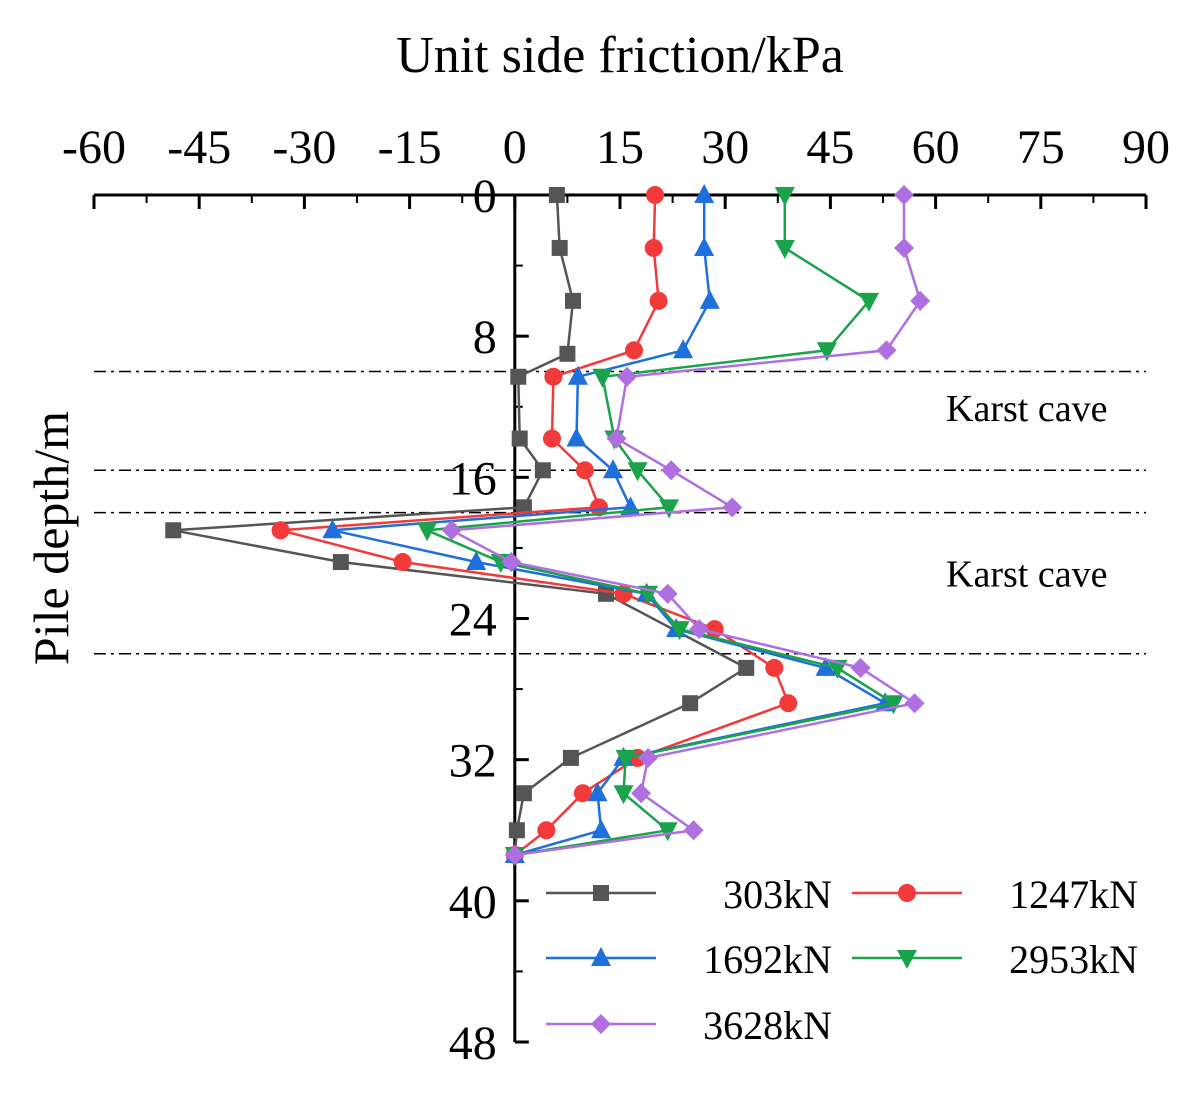 This screenshot has height=1100, width=1192. What do you see at coordinates (51, 538) in the screenshot?
I see `y-axis-title: Pile depth/m` at bounding box center [51, 538].